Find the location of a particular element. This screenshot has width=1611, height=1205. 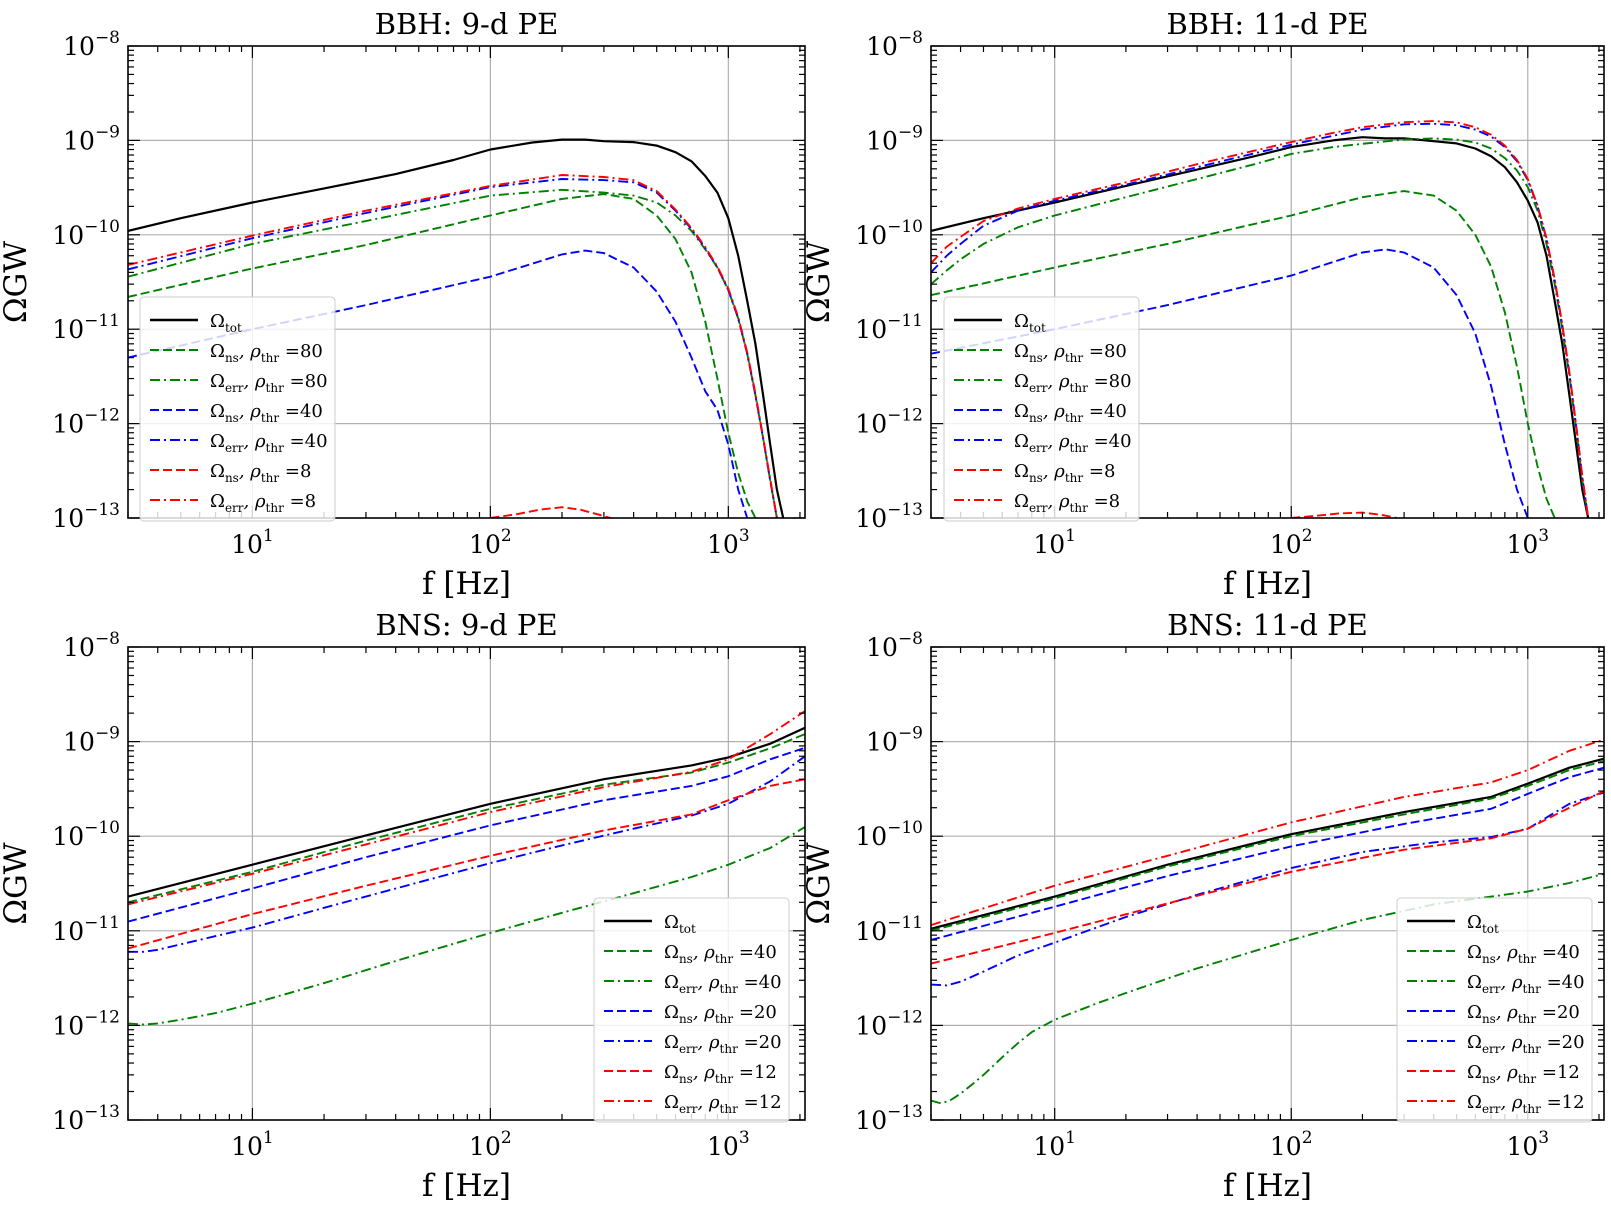

chart-title: BBH: 9-d PE is located at coordinates (467, 24).